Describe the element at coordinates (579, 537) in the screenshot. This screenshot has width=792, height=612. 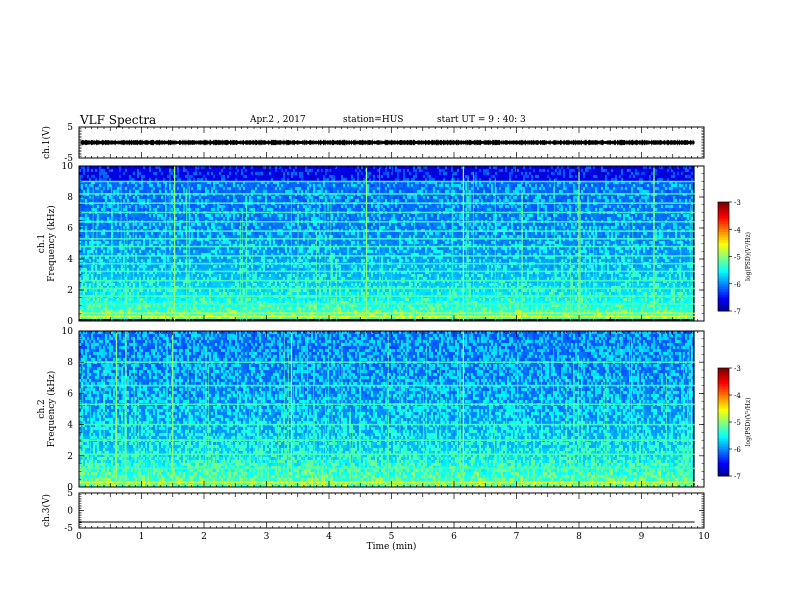
I see `x-tick-label: 8` at that location.